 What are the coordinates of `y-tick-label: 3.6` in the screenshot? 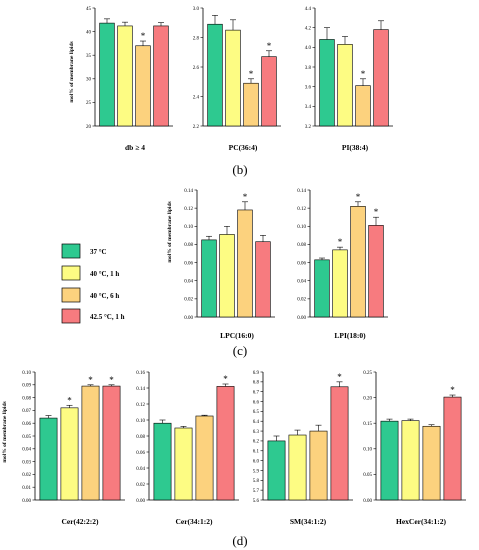 It's located at (308, 87).